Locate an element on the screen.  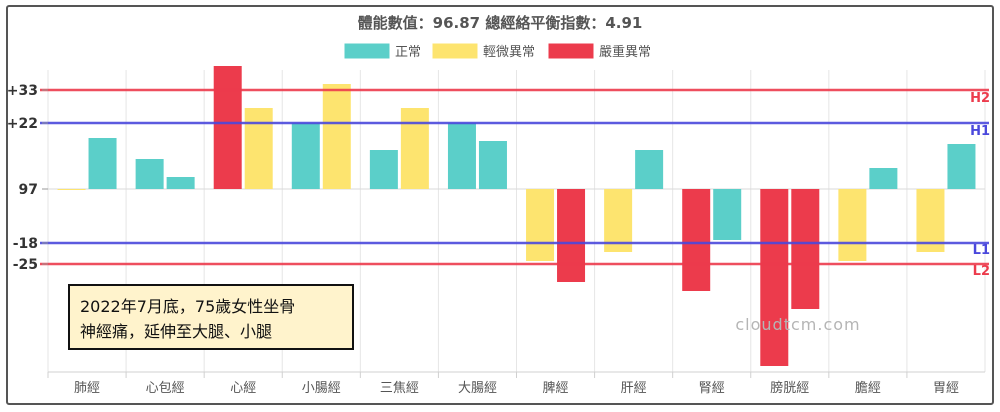
y-tick-label: -18 is located at coordinates (25, 244).